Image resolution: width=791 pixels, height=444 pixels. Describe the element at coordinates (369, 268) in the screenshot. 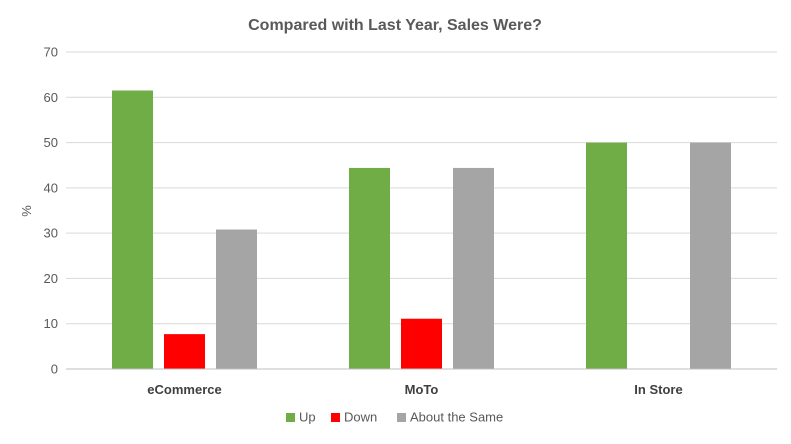

I see `bar-moto-up` at that location.